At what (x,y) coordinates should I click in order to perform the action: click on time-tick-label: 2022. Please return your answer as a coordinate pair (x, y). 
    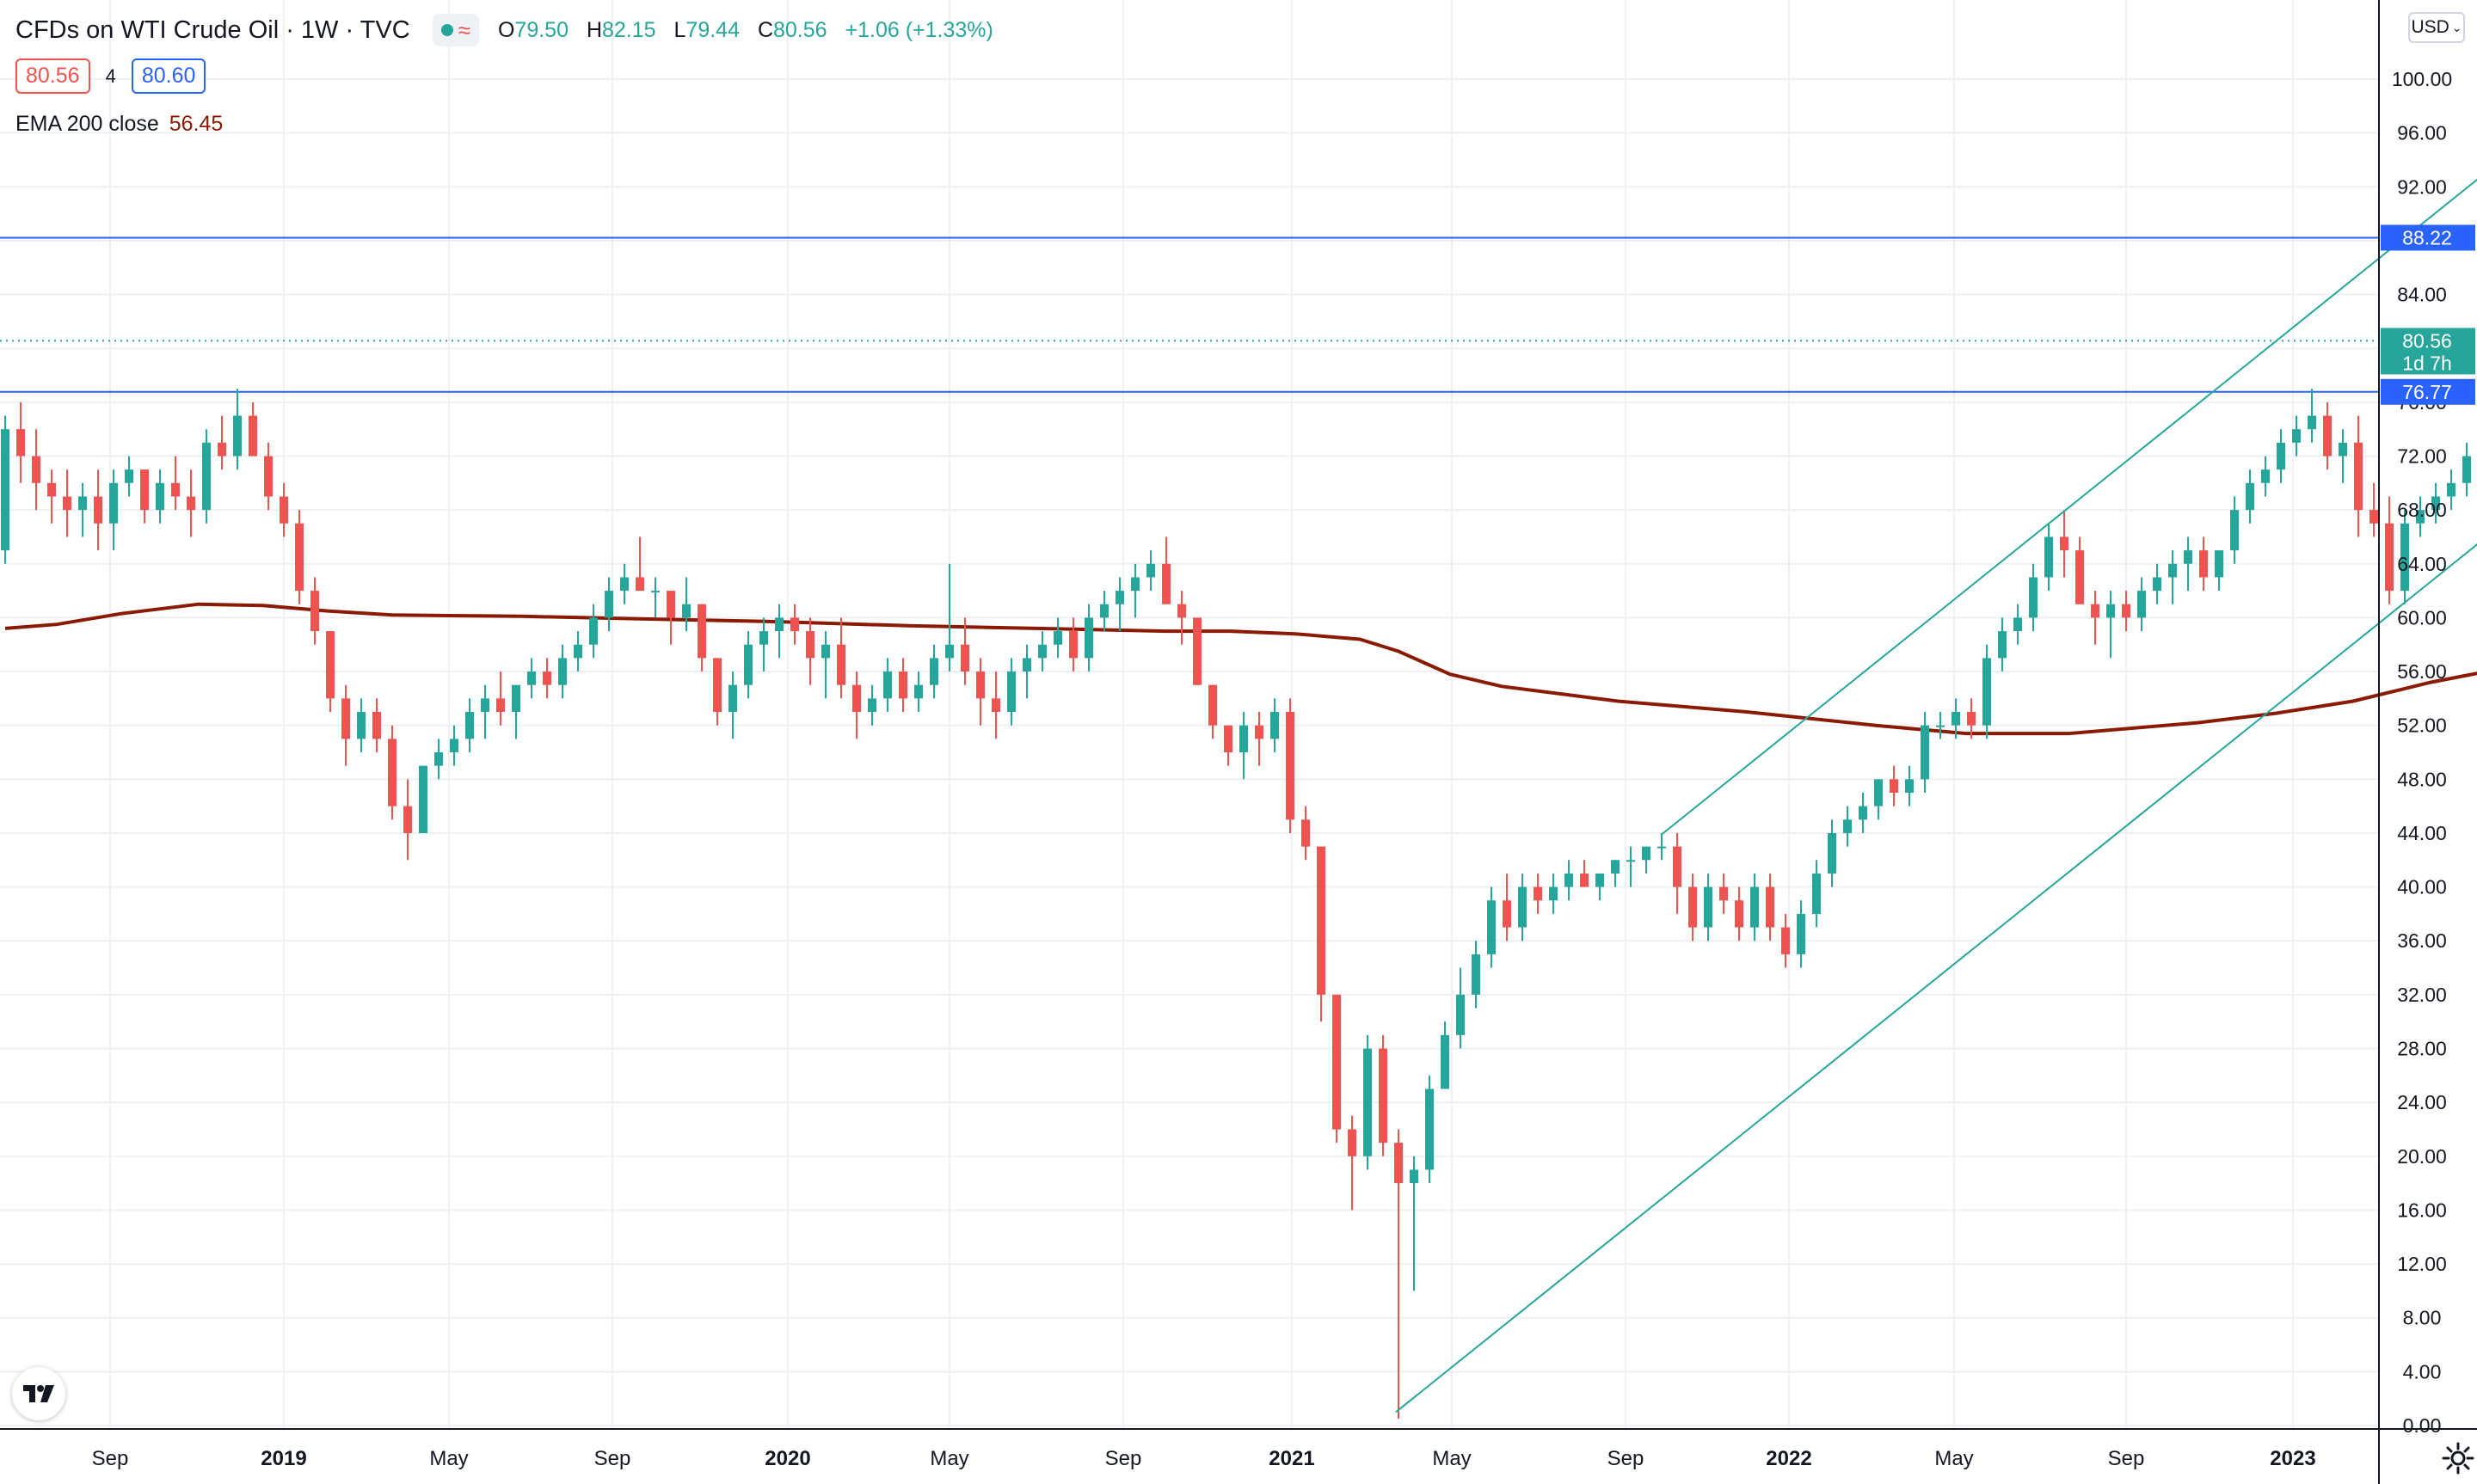
    Looking at the image, I should click on (1788, 1458).